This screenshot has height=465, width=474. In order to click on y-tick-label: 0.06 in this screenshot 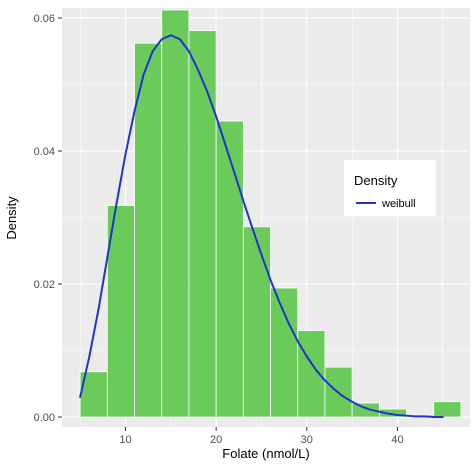, I will do `click(44, 19)`.